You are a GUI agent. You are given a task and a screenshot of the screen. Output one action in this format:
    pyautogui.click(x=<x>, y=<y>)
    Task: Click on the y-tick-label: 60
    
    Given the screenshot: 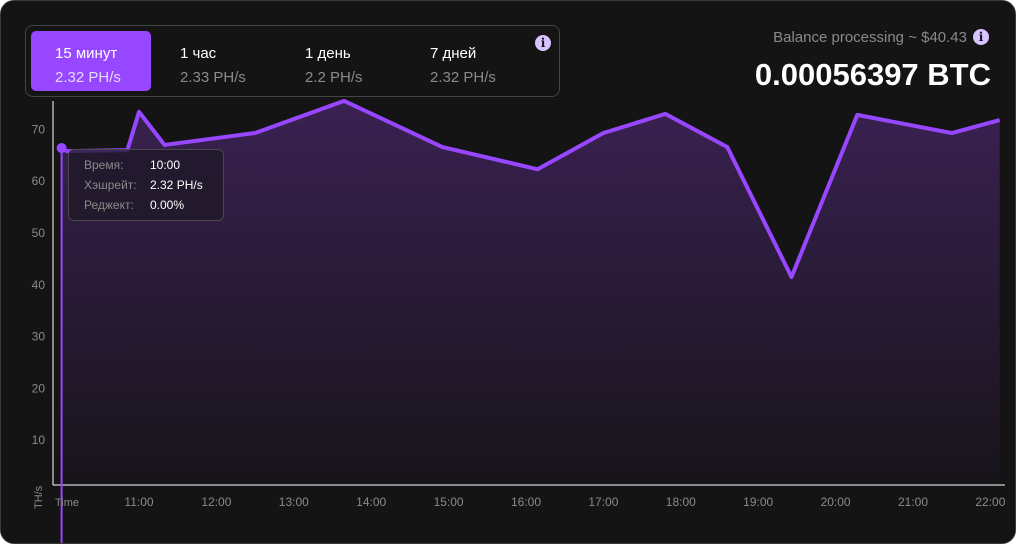 What is the action you would take?
    pyautogui.click(x=39, y=181)
    